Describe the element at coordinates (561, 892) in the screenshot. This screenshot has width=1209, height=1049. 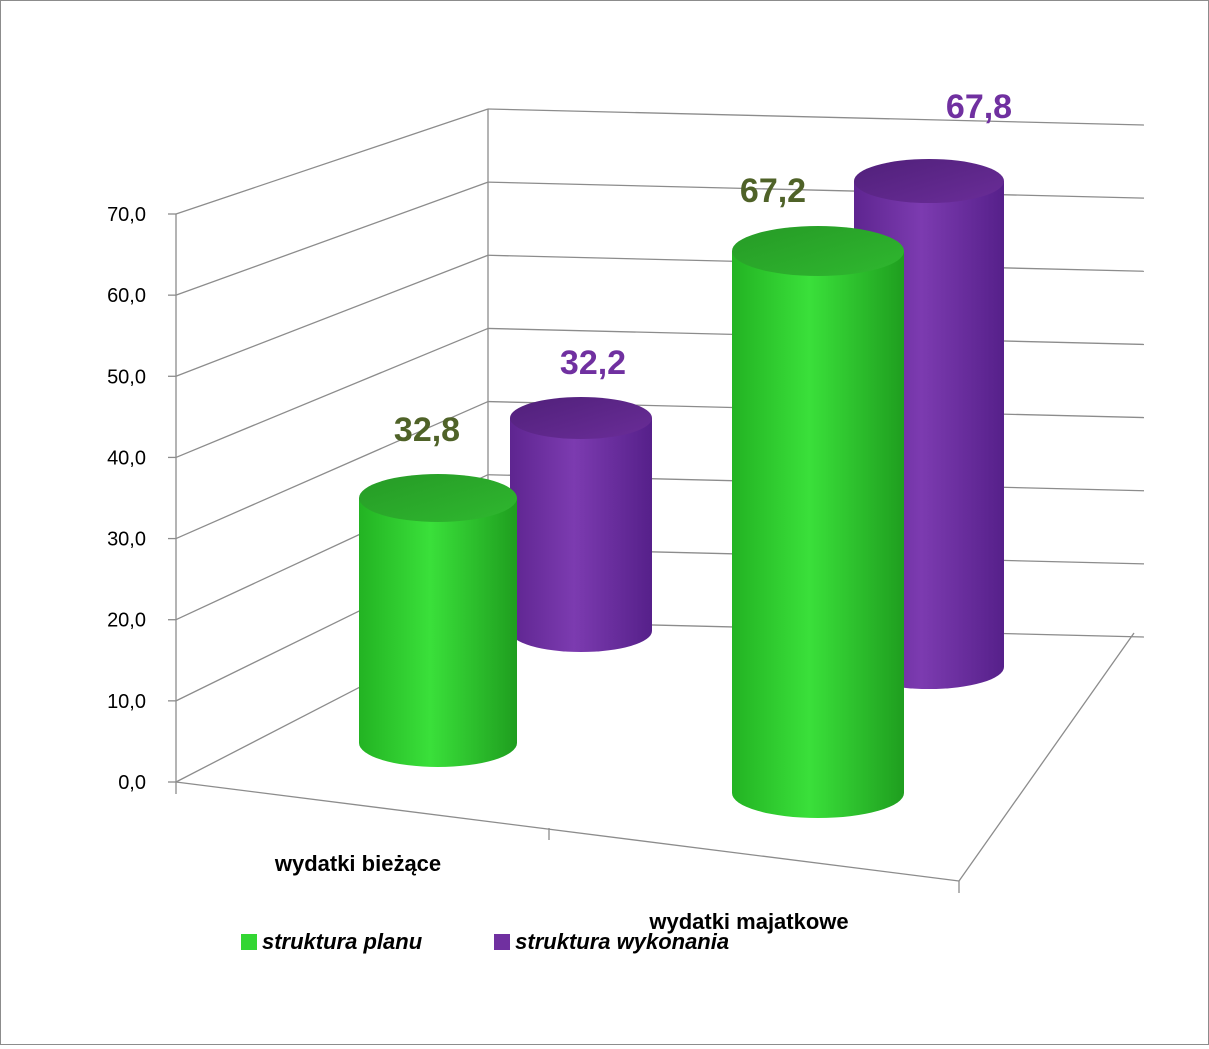
I see `x-axis-categories: wydatki bieżące wydatki majatkowe` at that location.